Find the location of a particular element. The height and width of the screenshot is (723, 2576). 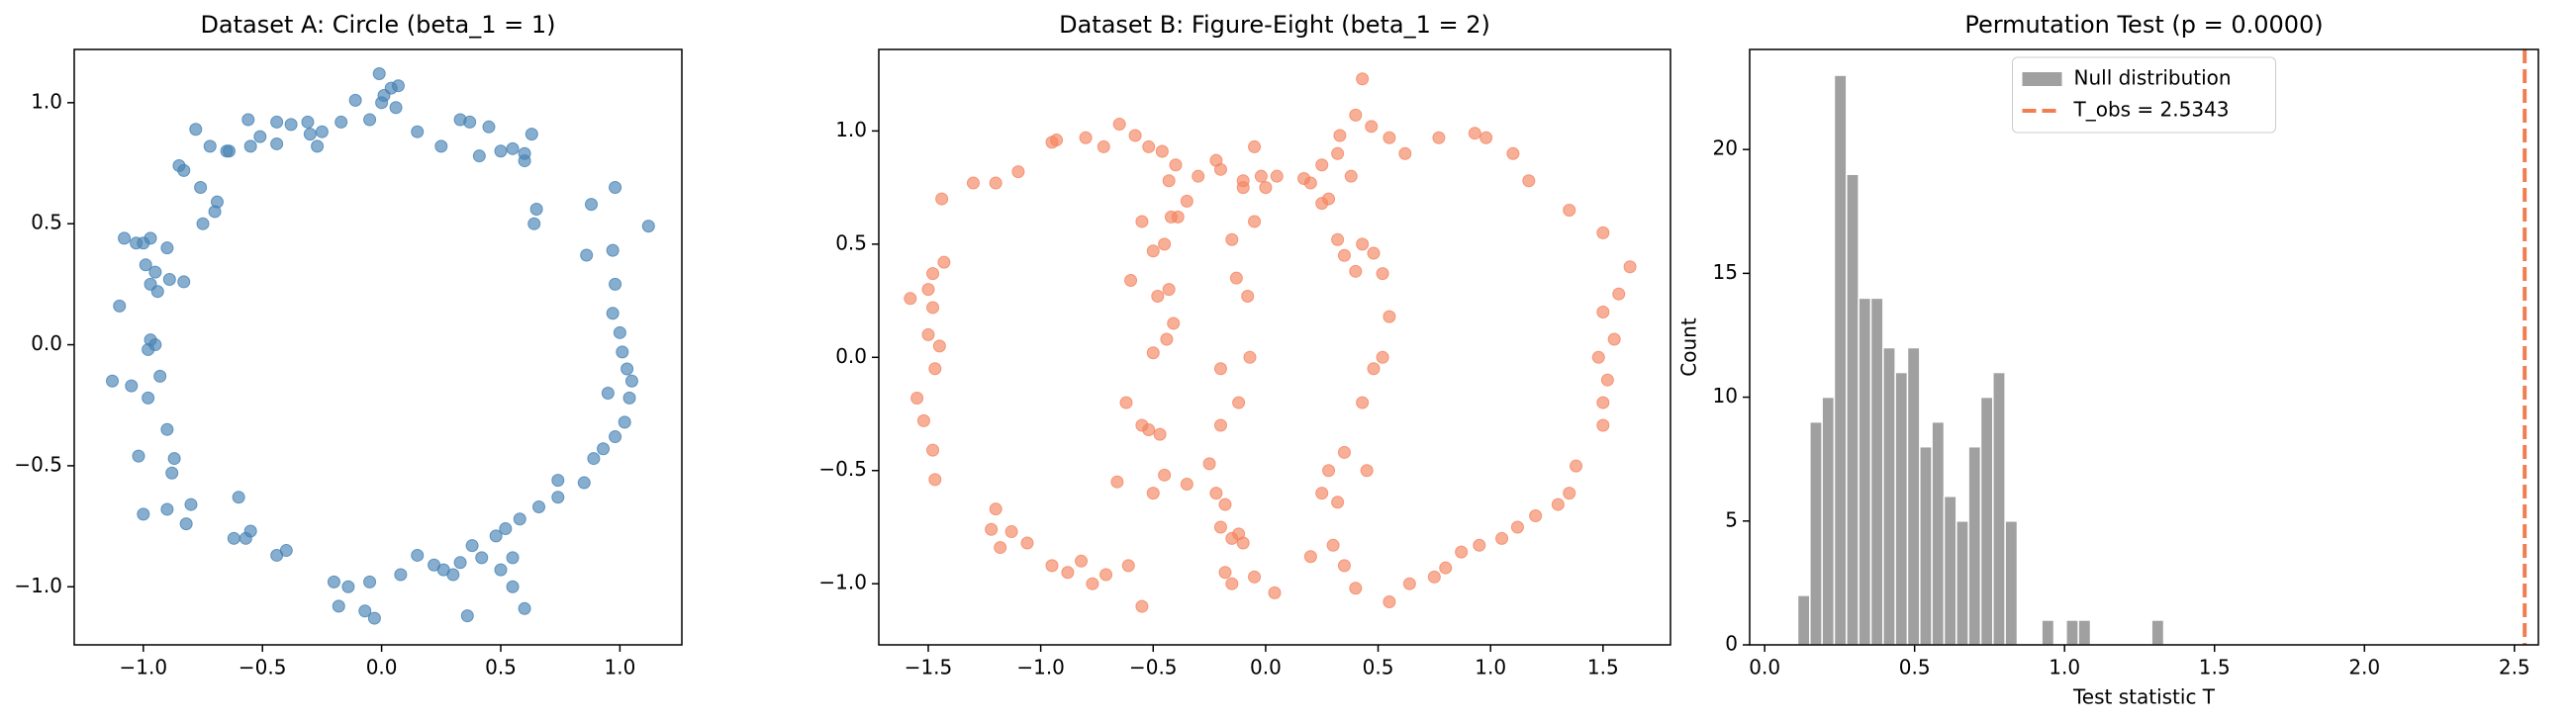

y-tick-label: 10 is located at coordinates (1725, 395).